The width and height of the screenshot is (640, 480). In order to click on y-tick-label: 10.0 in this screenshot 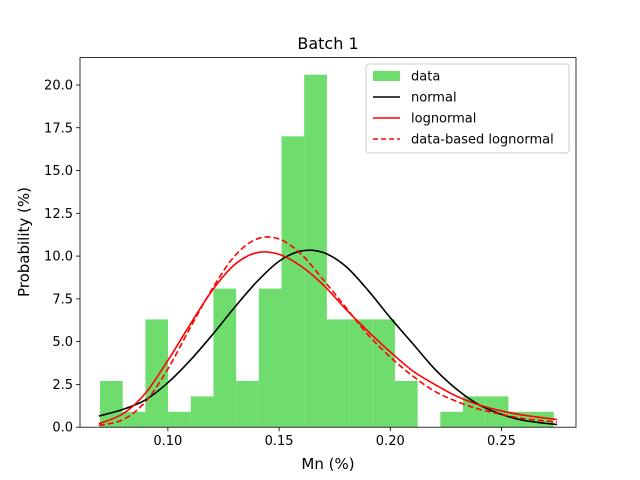, I will do `click(58, 257)`.